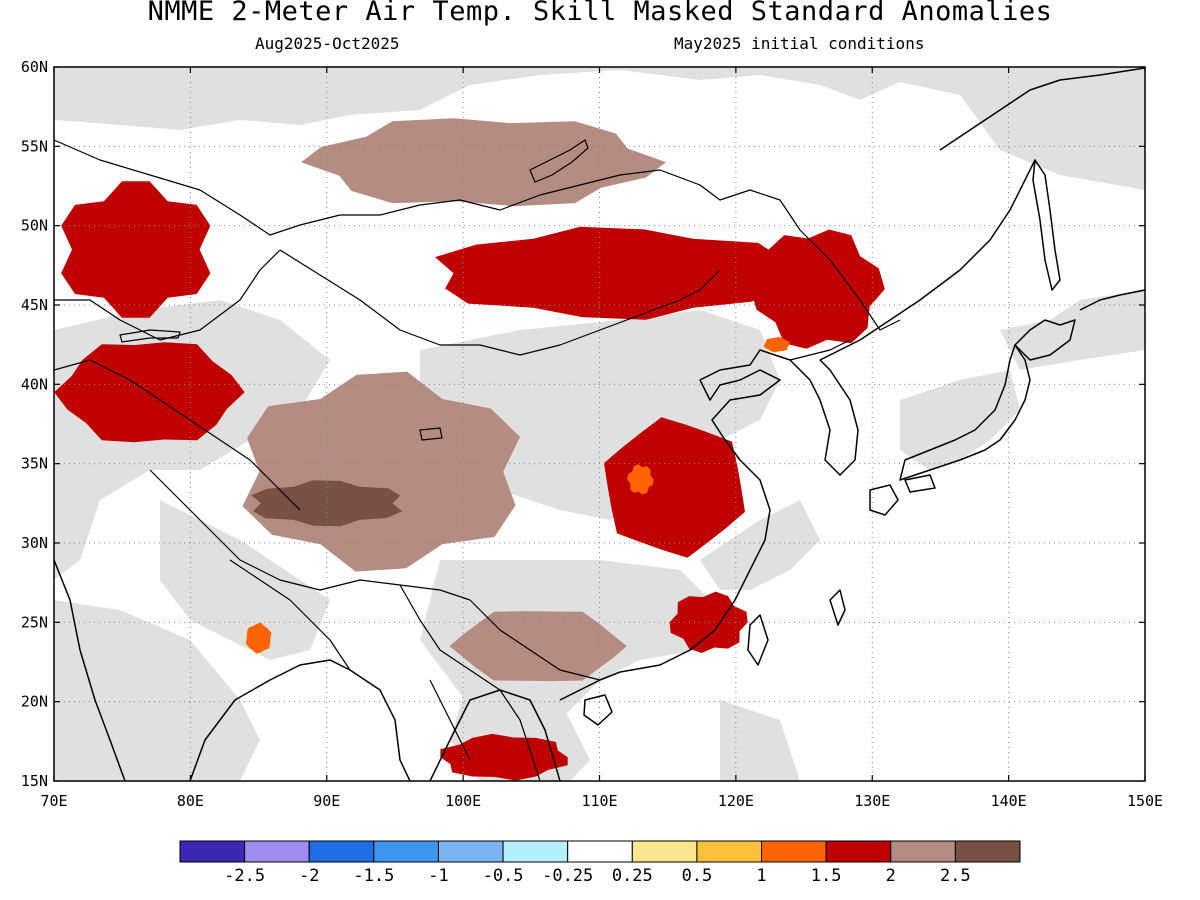  What do you see at coordinates (326, 801) in the screenshot?
I see `lon-tick-label: 90E` at bounding box center [326, 801].